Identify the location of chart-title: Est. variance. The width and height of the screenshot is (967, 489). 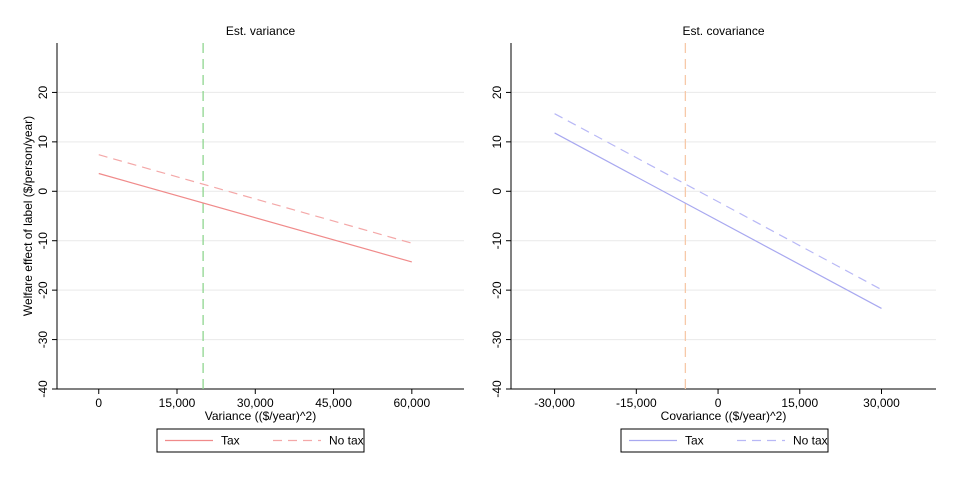
(261, 31).